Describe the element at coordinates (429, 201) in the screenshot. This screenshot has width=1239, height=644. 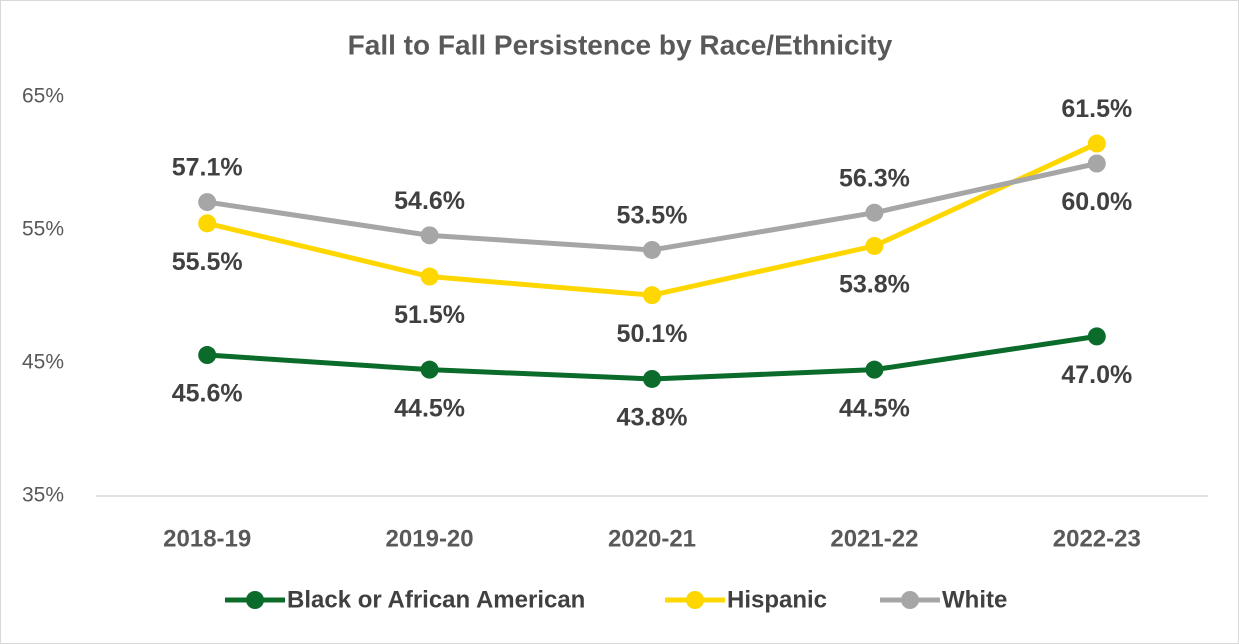
I see `data-label: 54.6%` at that location.